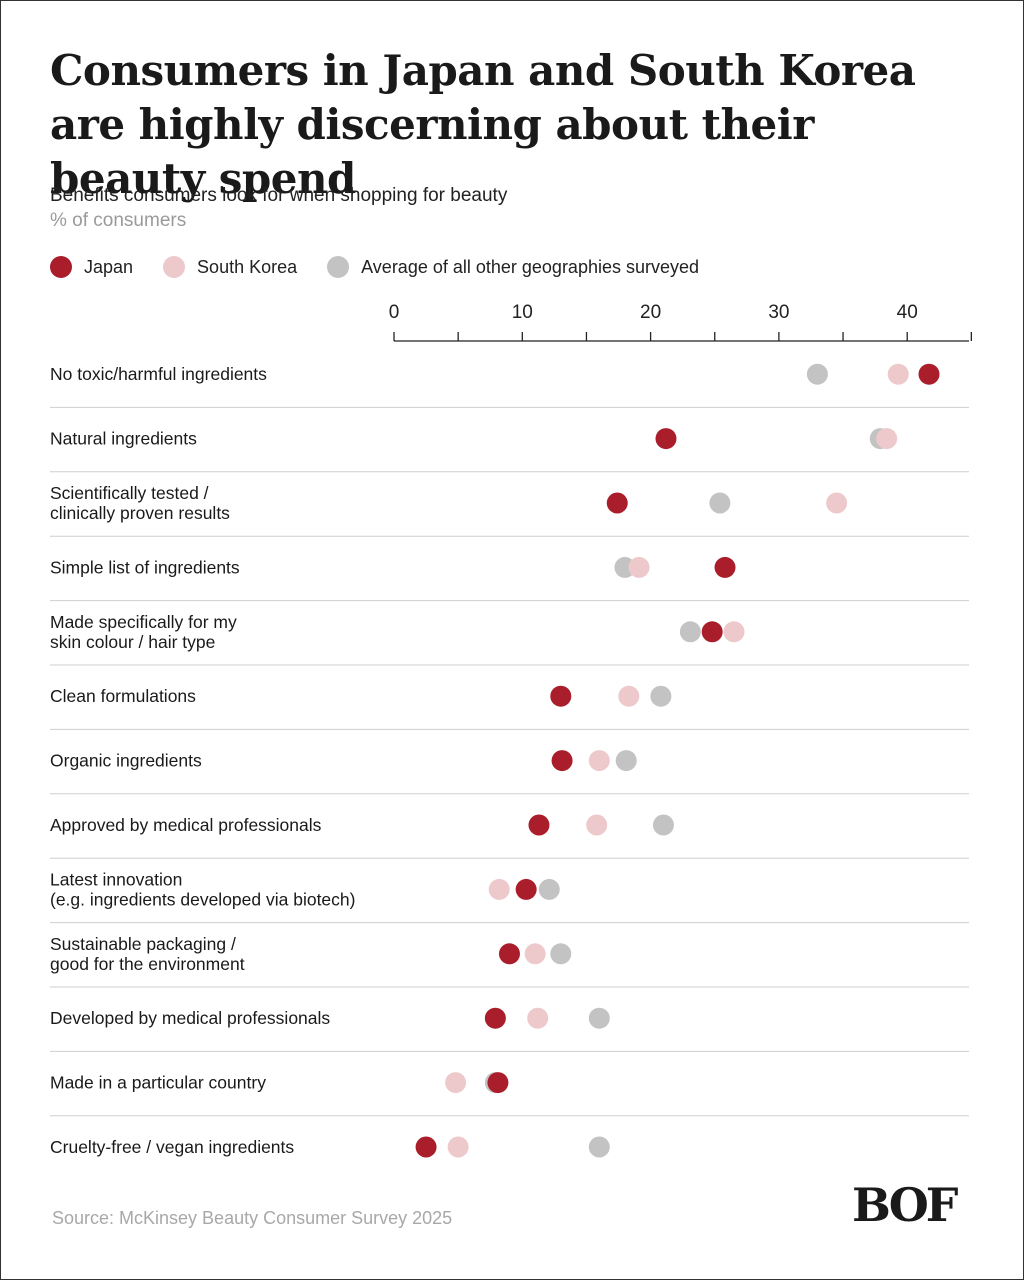 Image resolution: width=1024 pixels, height=1280 pixels. I want to click on data-point-south-korea: South Korea: 38.4, so click(887, 439).